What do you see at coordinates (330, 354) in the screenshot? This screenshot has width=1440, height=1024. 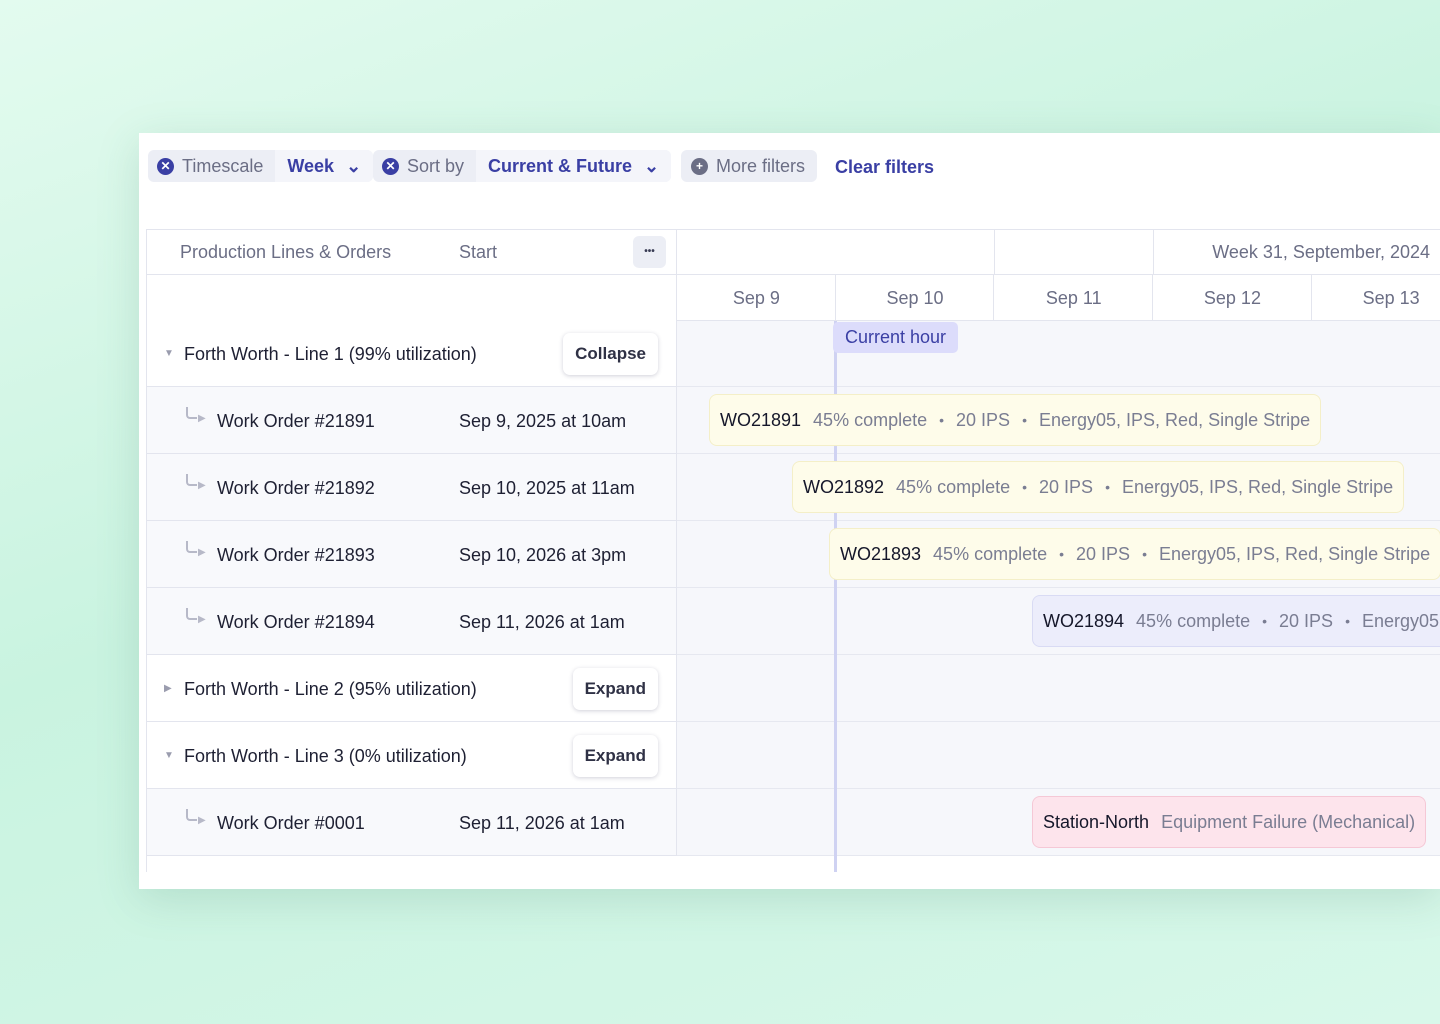 I see `group-label: Forth Worth - Line 1 (99% utilization)` at bounding box center [330, 354].